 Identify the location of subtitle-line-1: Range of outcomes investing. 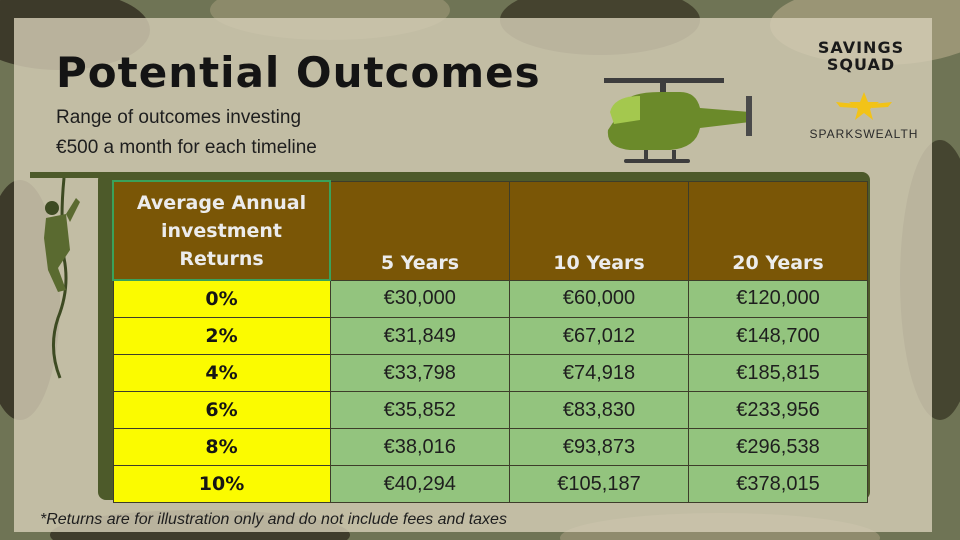
(179, 117).